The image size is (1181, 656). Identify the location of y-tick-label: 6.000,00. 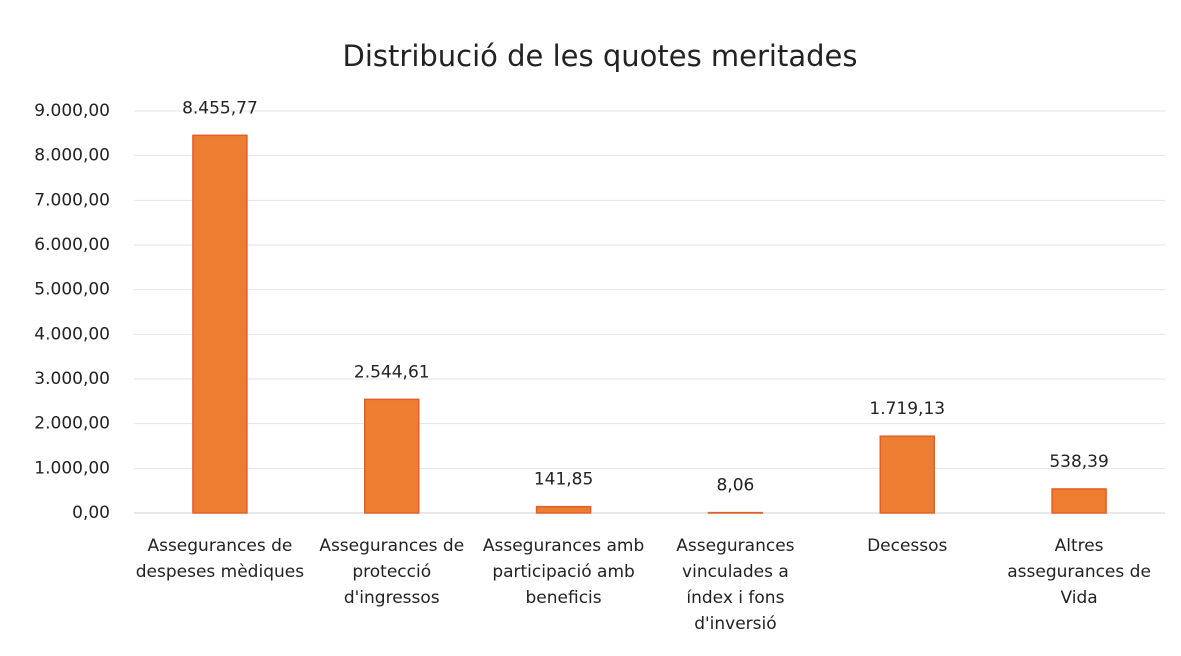
(72, 245).